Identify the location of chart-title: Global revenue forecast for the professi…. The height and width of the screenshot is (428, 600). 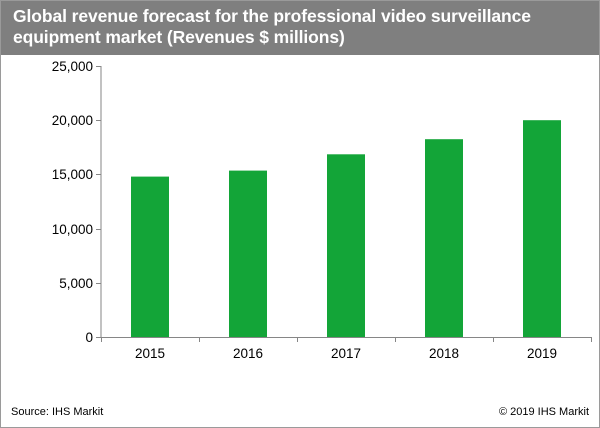
(272, 26).